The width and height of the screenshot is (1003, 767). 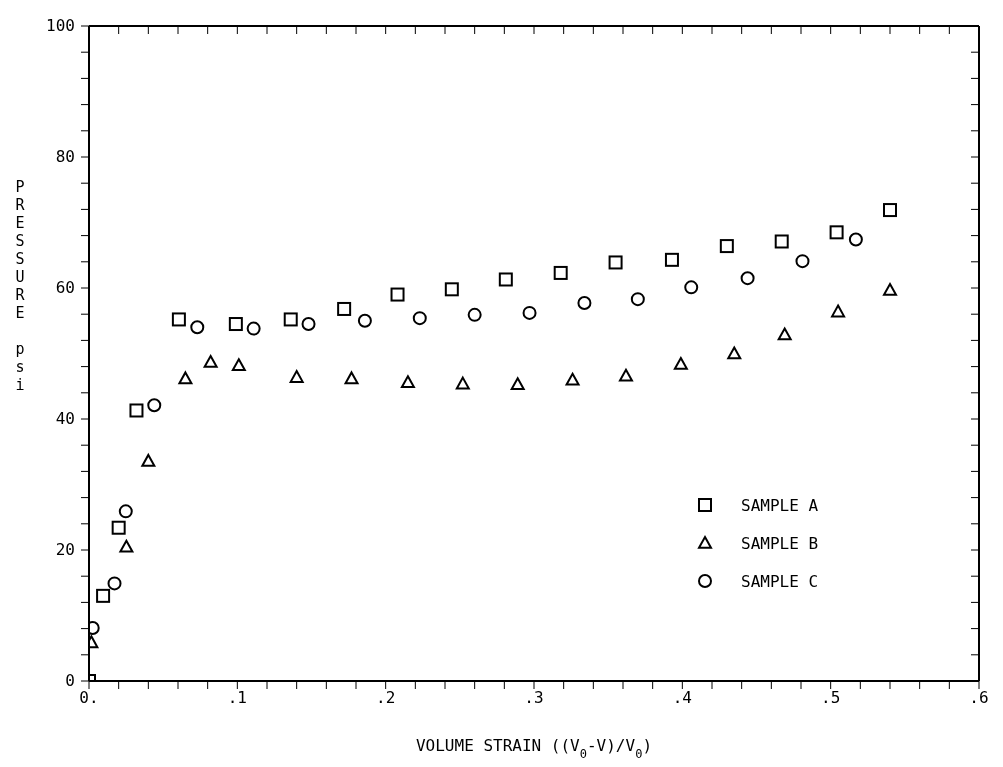 I want to click on y-tick-label: 100, so click(x=60, y=25).